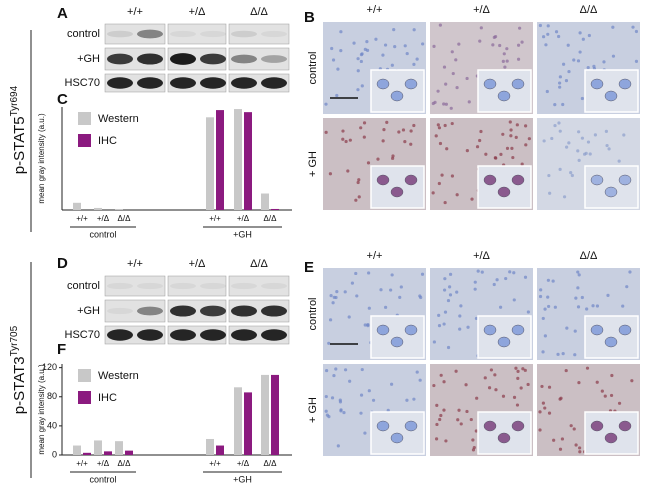  Describe the element at coordinates (215, 218) in the screenshot. I see `x-tick-label: +/+` at that location.